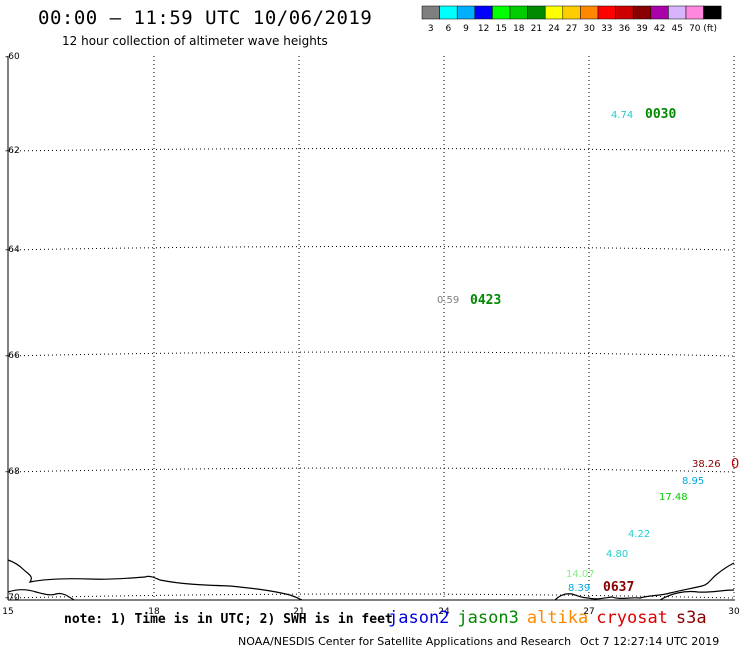 Image resolution: width=740 pixels, height=650 pixels. What do you see at coordinates (448, 300) in the screenshot?
I see `observation-label: 0.59` at bounding box center [448, 300].